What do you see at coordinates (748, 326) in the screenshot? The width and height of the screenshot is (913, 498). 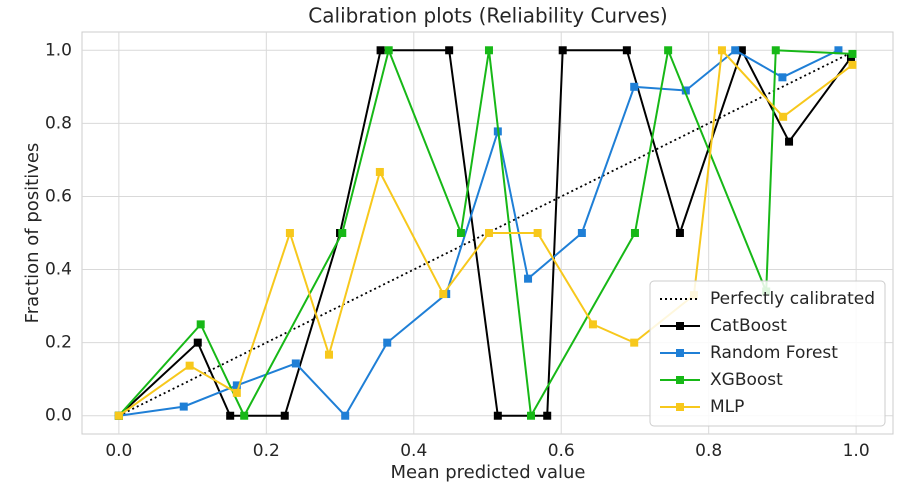 I see `legend-label: CatBoost` at bounding box center [748, 326].